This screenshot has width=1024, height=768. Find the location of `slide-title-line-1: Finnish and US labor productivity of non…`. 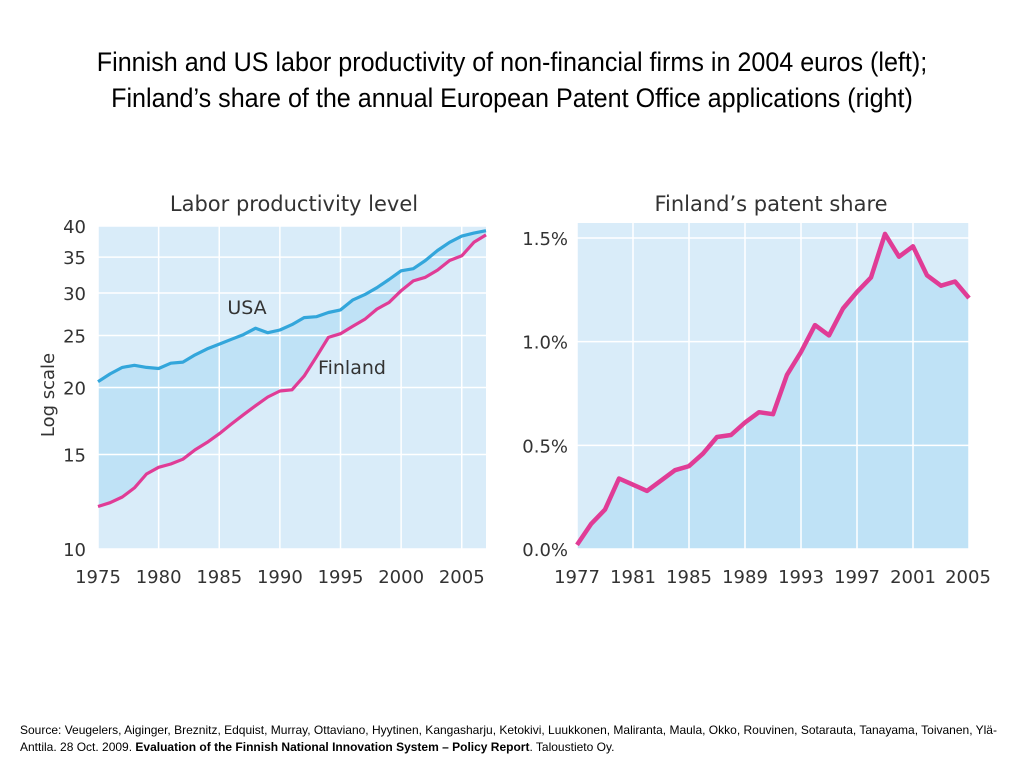

slide-title-line-1: Finnish and US labor productivity of non… is located at coordinates (512, 62).